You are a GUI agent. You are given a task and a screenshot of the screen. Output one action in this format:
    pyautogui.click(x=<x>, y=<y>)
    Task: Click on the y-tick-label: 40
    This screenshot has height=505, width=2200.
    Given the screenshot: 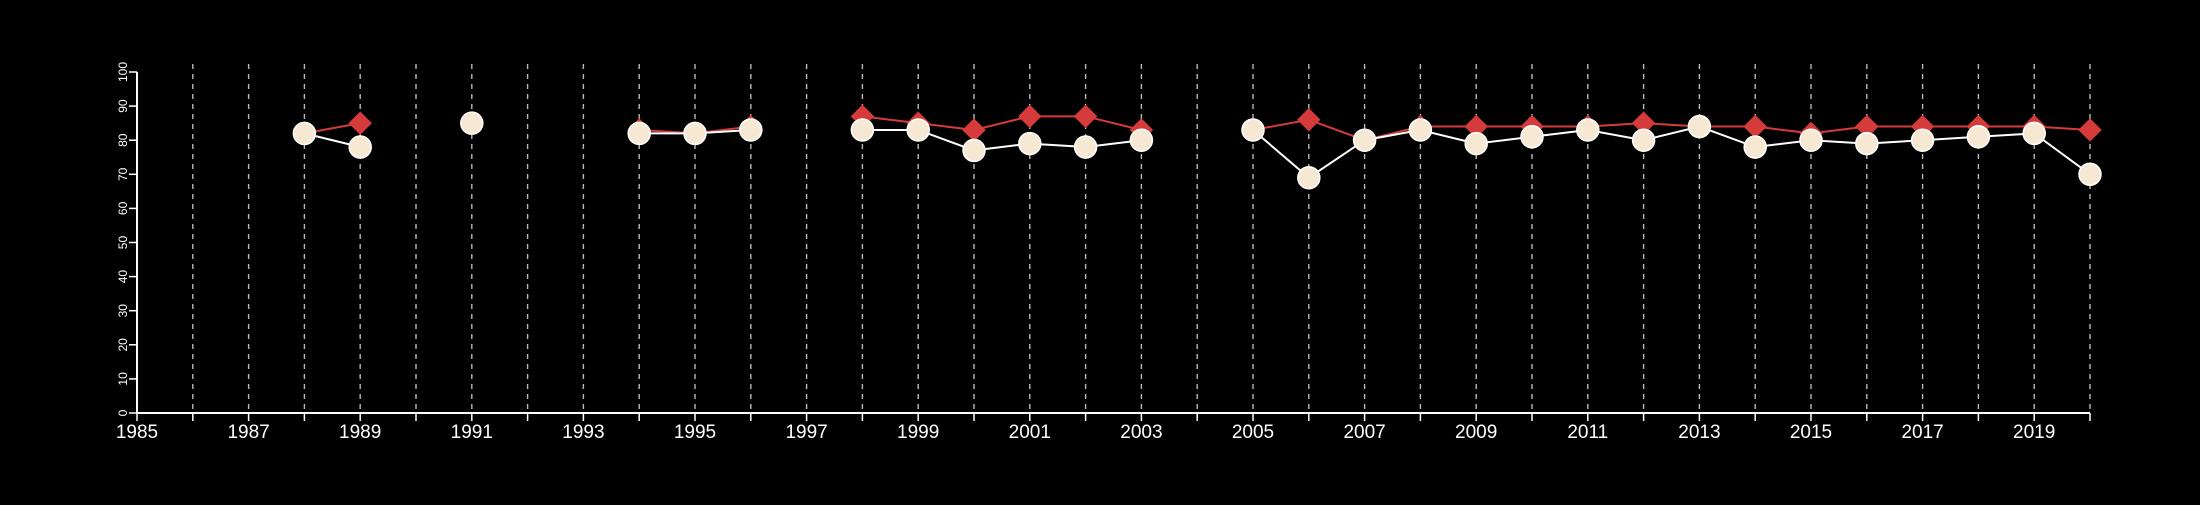 What is the action you would take?
    pyautogui.click(x=123, y=277)
    